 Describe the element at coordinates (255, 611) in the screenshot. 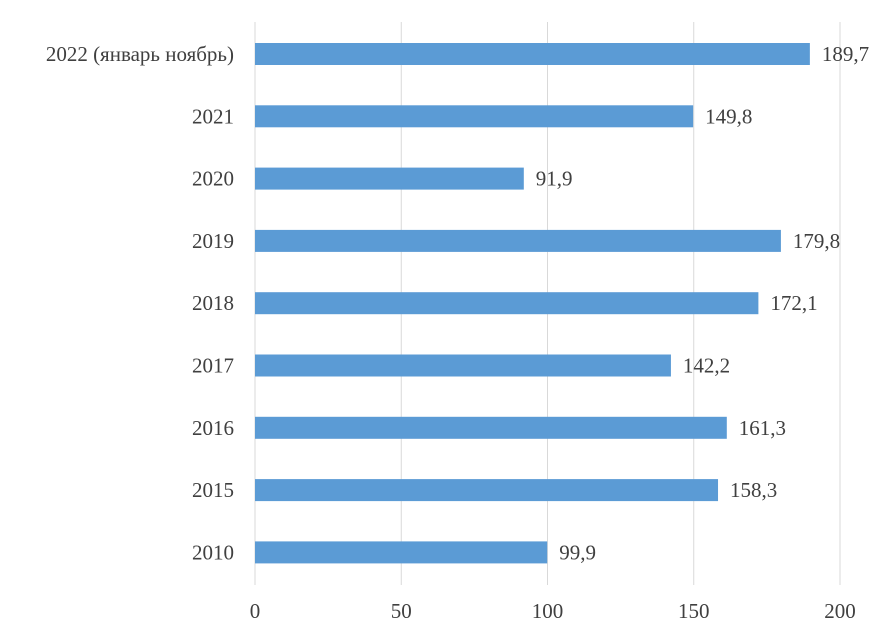

I see `x-tick-label: 0` at that location.